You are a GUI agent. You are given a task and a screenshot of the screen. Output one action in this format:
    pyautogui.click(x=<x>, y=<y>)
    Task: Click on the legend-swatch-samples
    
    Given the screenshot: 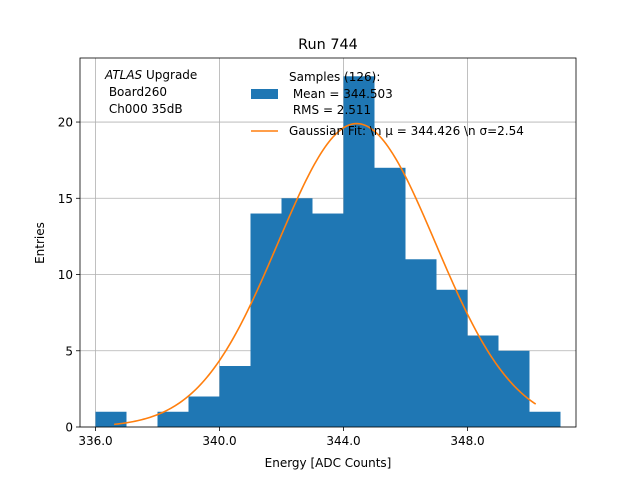 What is the action you would take?
    pyautogui.click(x=264, y=94)
    